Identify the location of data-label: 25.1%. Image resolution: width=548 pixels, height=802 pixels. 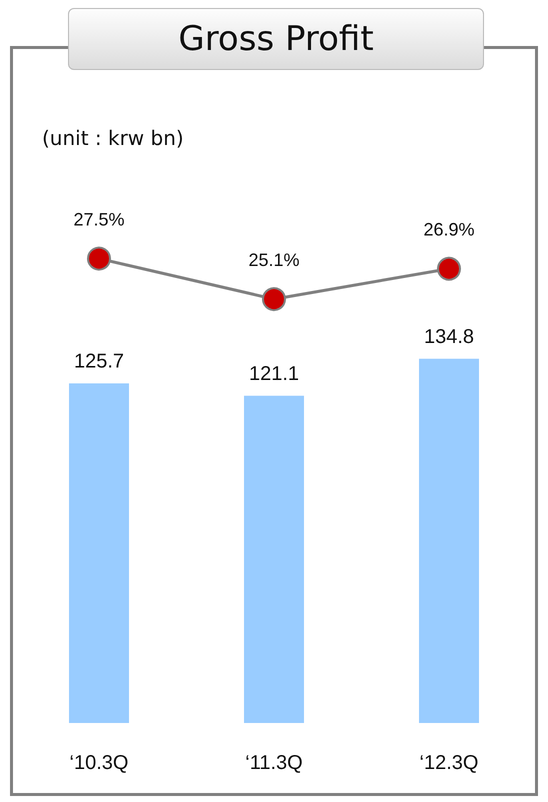
(274, 260).